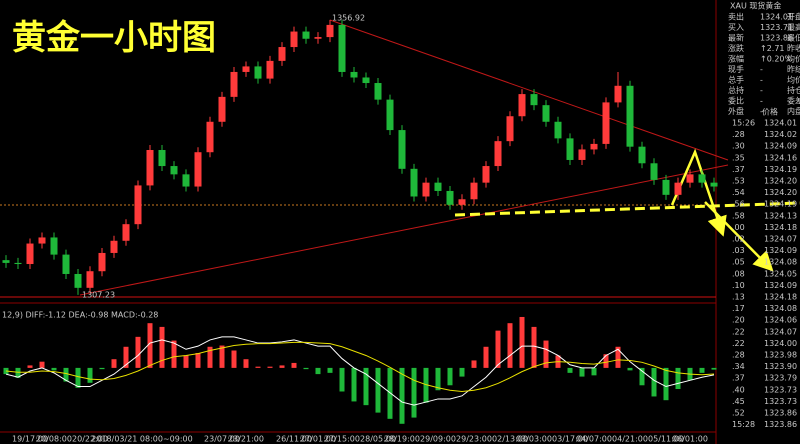  I want to click on tick-time: .34, so click(738, 366).